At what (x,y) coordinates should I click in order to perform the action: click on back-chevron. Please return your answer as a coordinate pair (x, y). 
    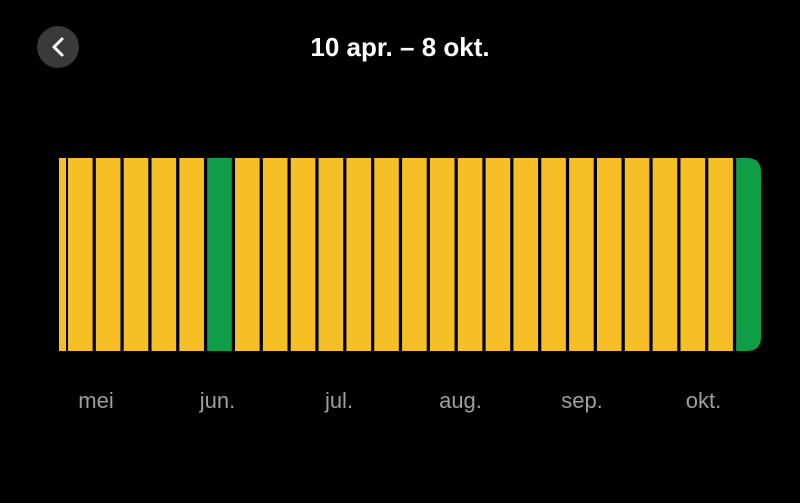
    Looking at the image, I should click on (58, 47).